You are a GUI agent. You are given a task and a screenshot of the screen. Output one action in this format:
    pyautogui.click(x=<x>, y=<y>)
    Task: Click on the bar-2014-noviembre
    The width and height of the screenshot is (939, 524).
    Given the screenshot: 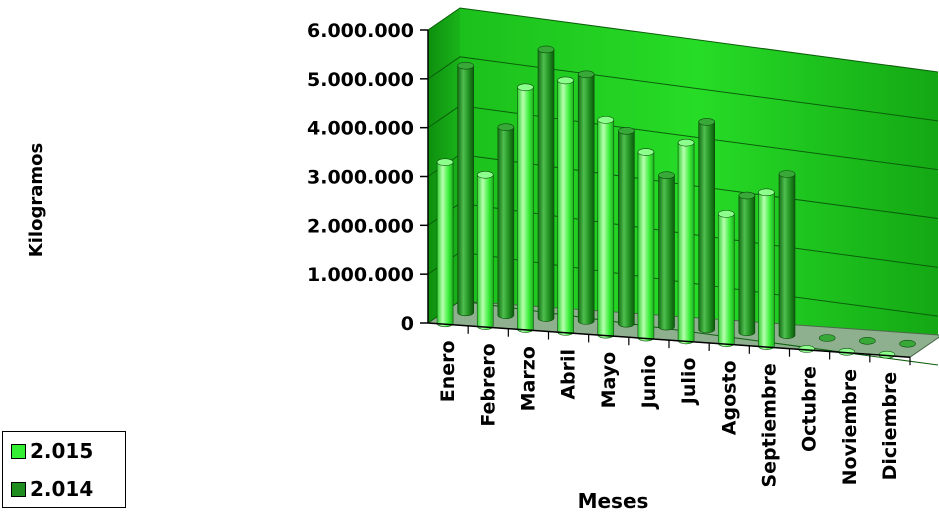 What is the action you would take?
    pyautogui.click(x=867, y=341)
    